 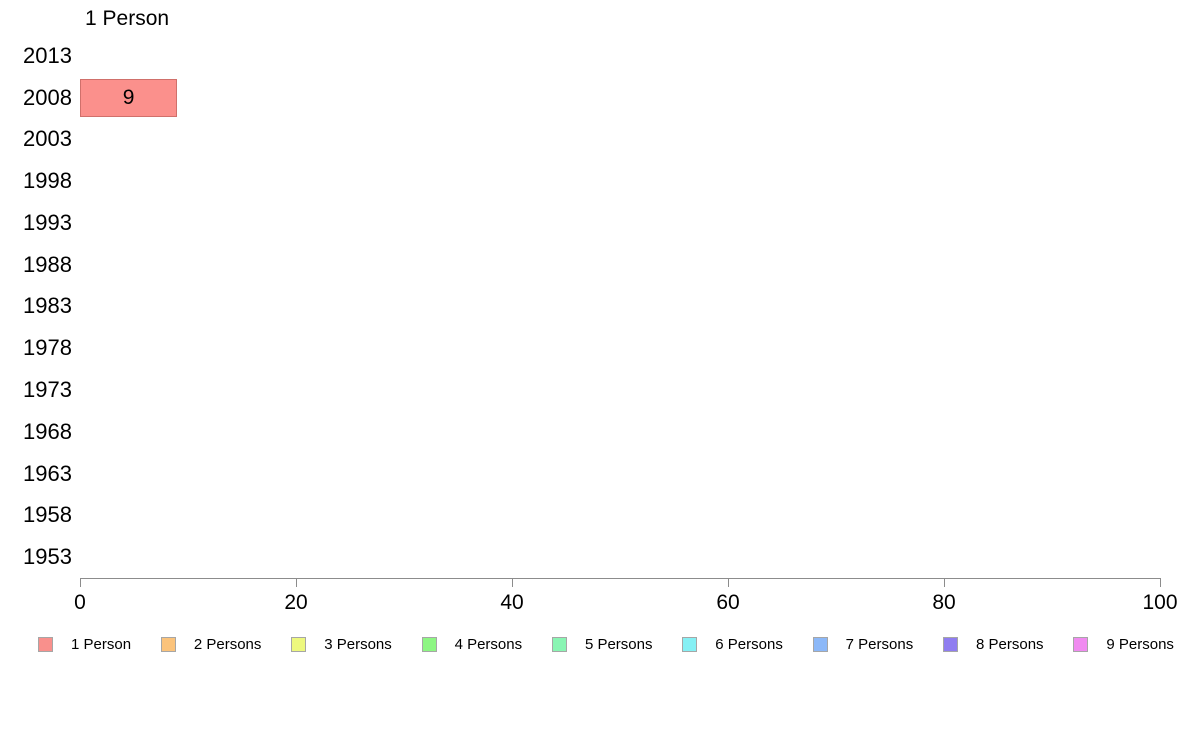 What do you see at coordinates (618, 644) in the screenshot?
I see `legend-label: 5 Persons` at bounding box center [618, 644].